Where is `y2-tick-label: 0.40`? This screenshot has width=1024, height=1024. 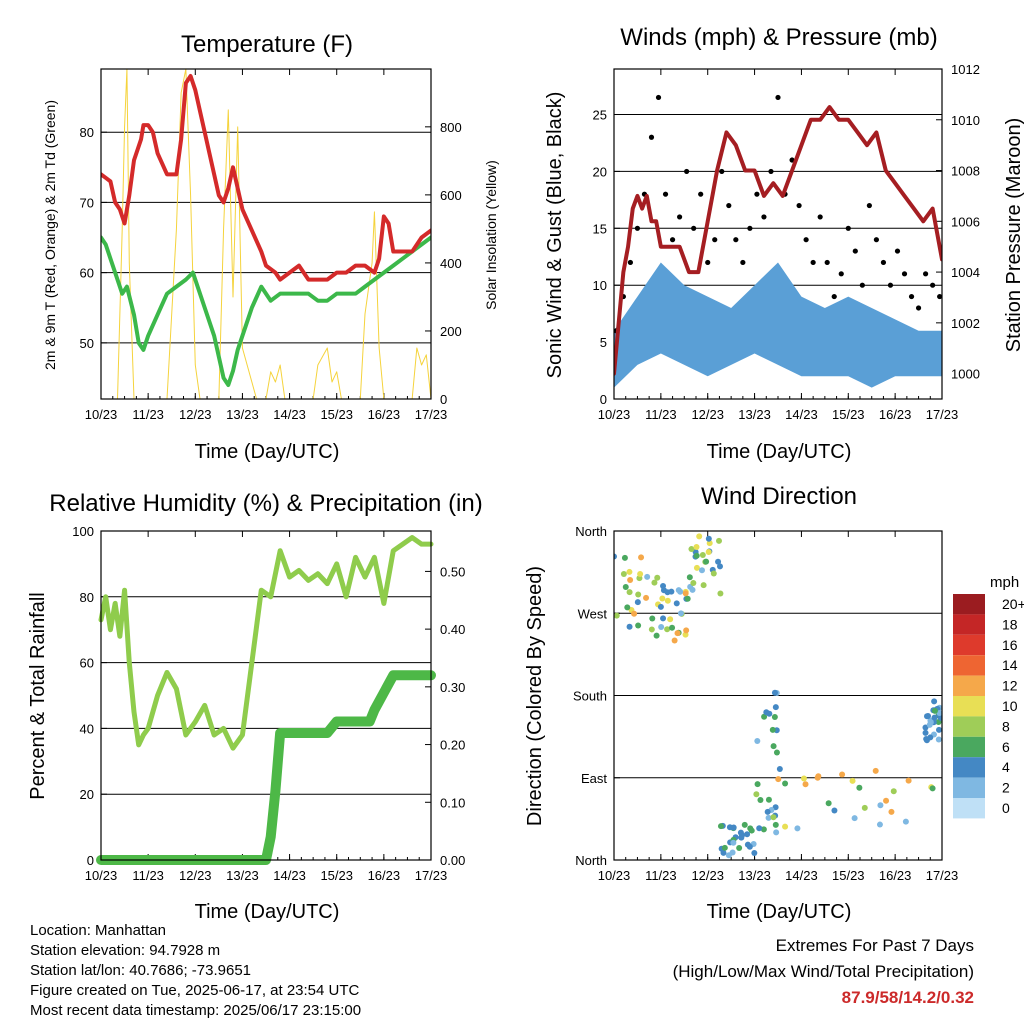 y2-tick-label: 0.40 is located at coordinates (452, 629).